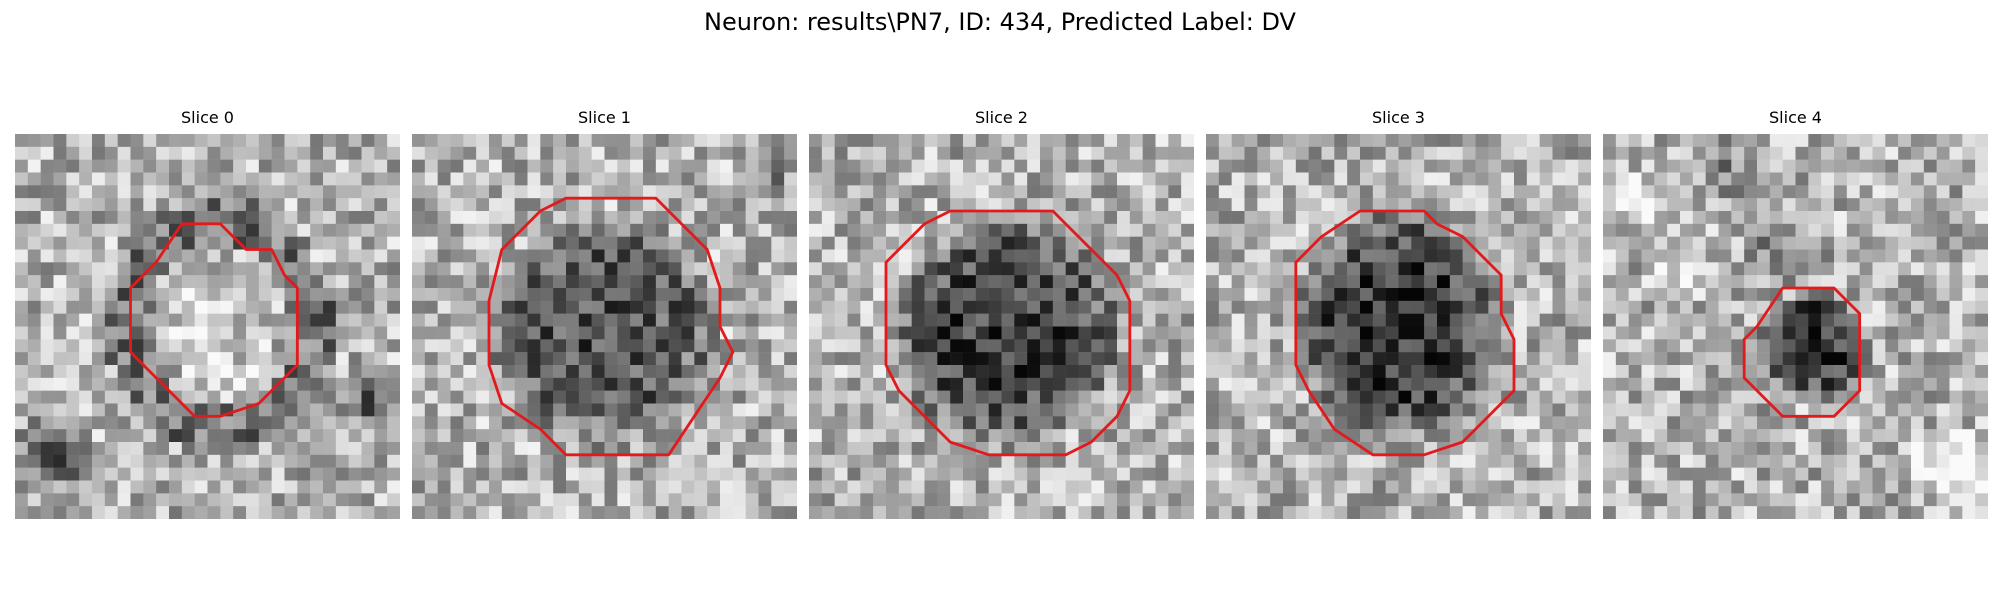  I want to click on slice-panel-0: Slice 0, so click(207, 313).